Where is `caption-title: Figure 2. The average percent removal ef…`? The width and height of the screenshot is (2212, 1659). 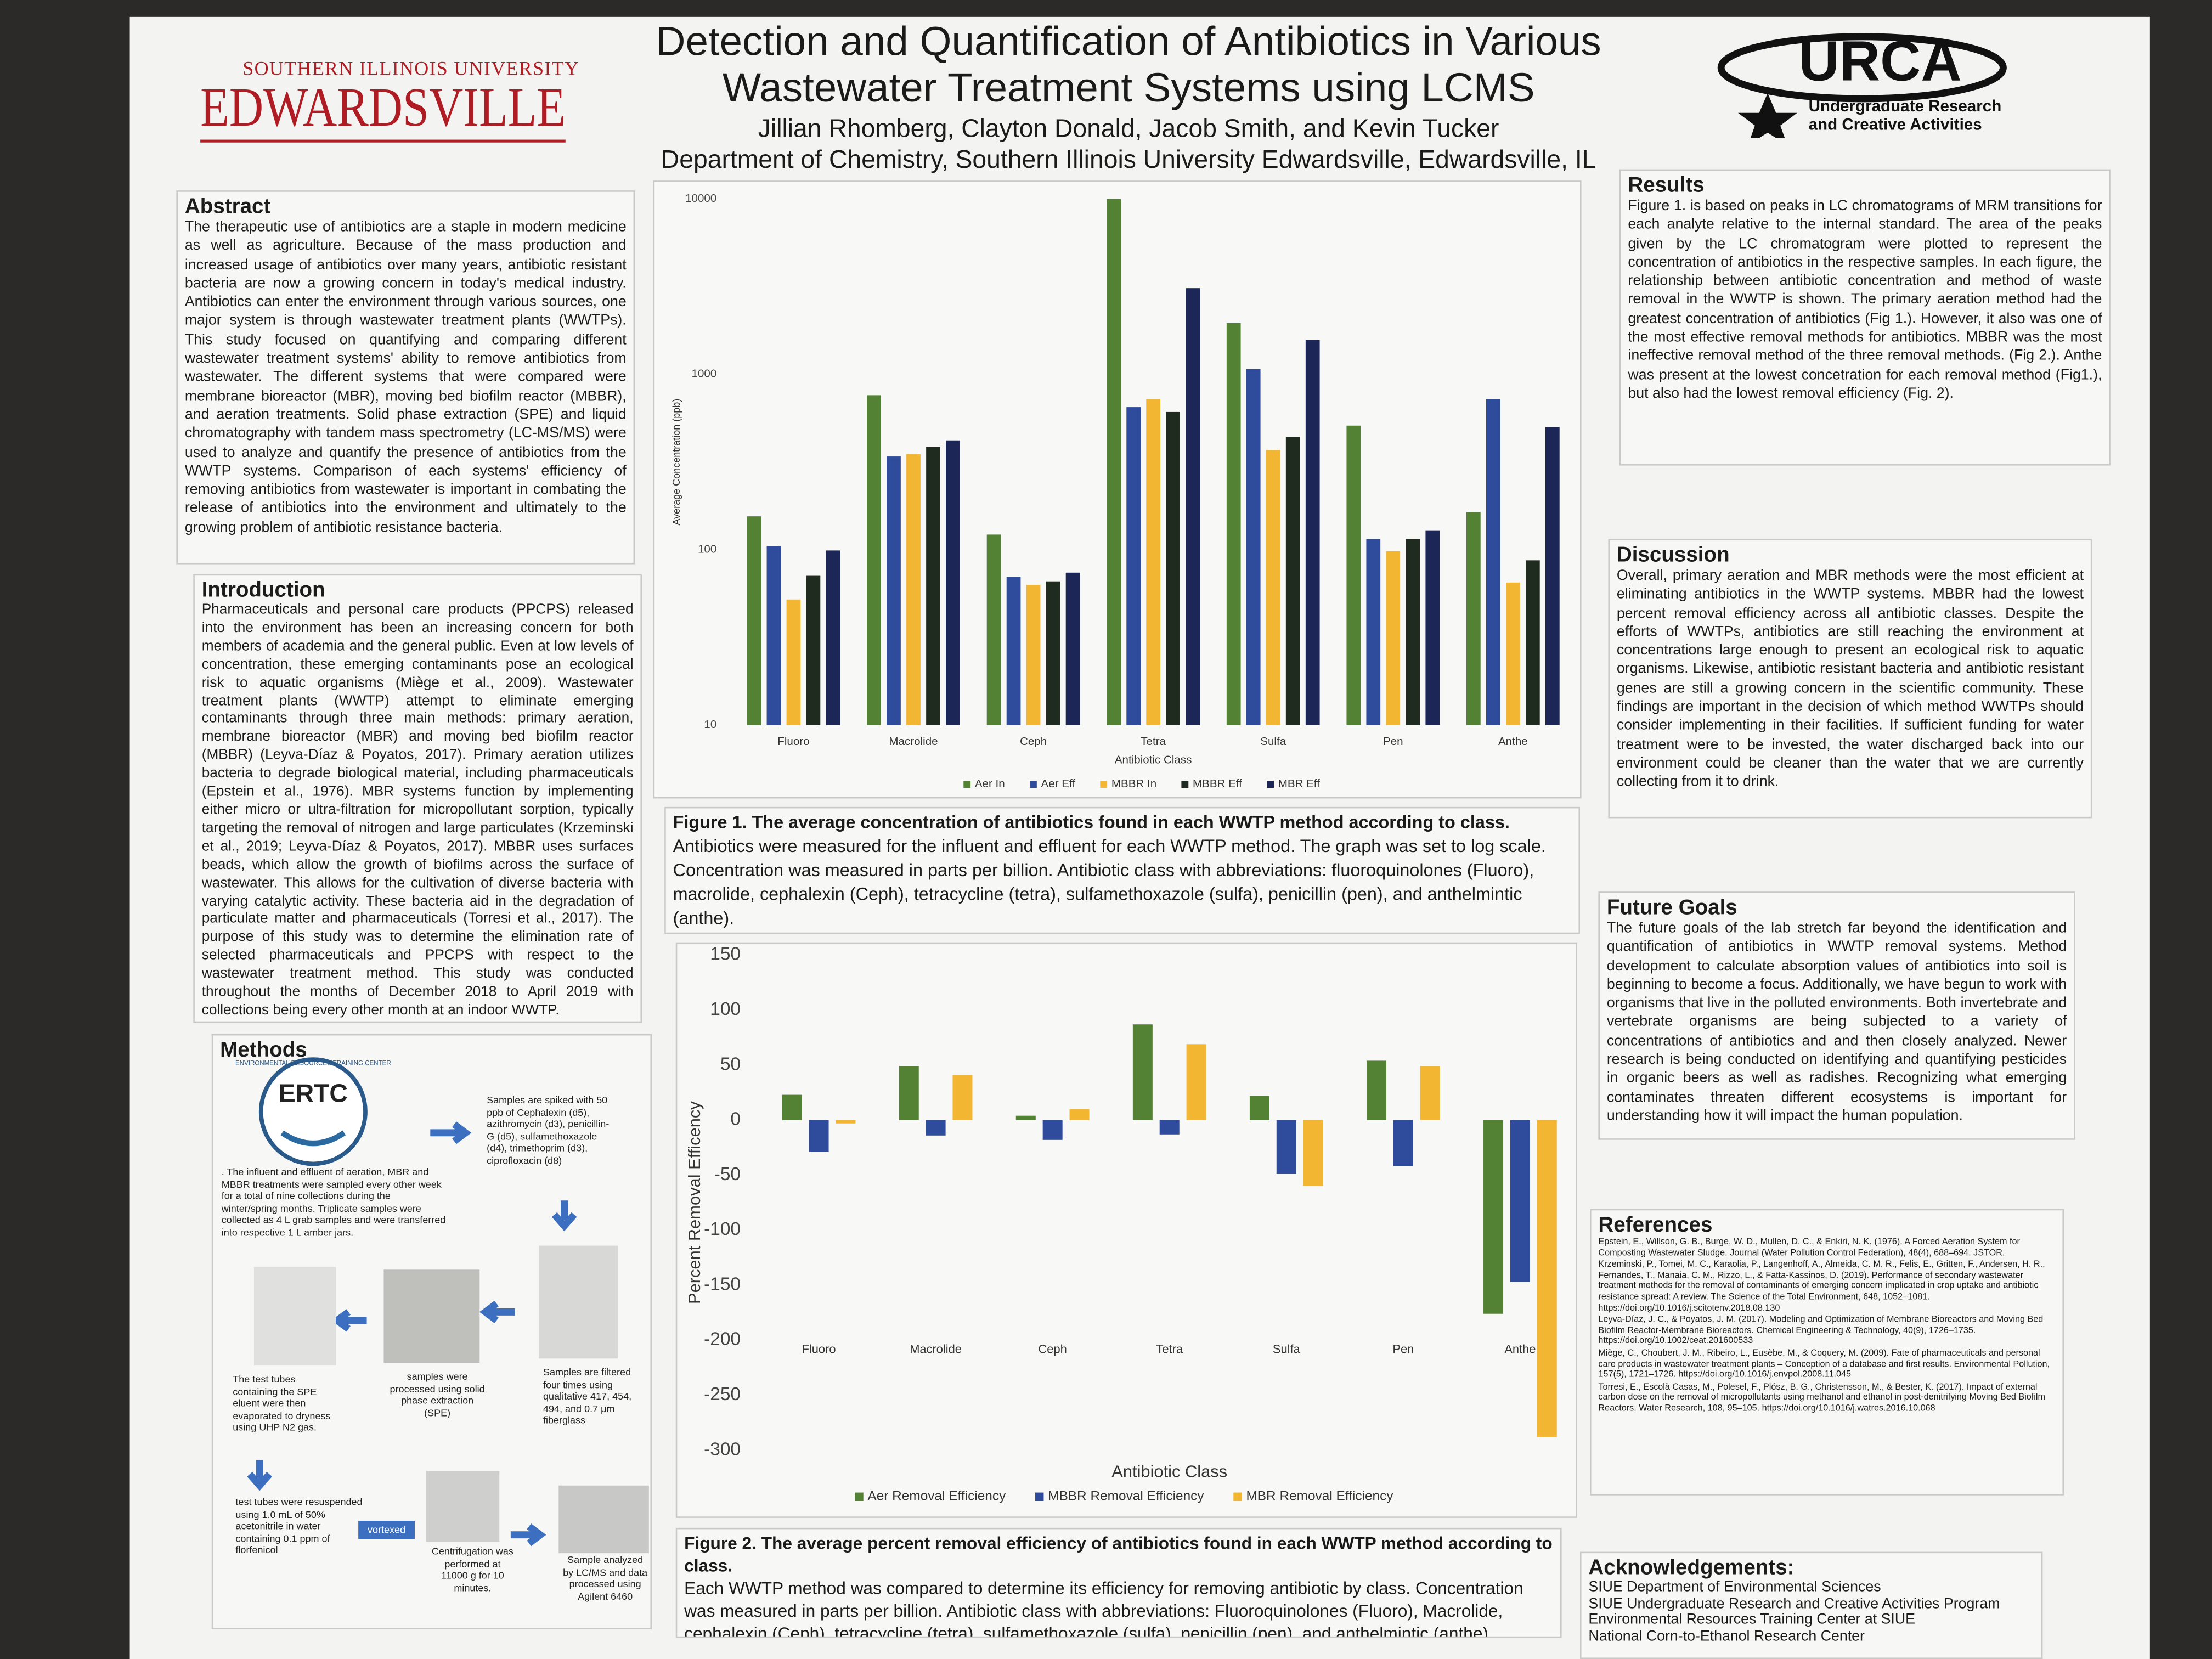
caption-title: Figure 2. The average percent removal ef… is located at coordinates (1118, 1555).